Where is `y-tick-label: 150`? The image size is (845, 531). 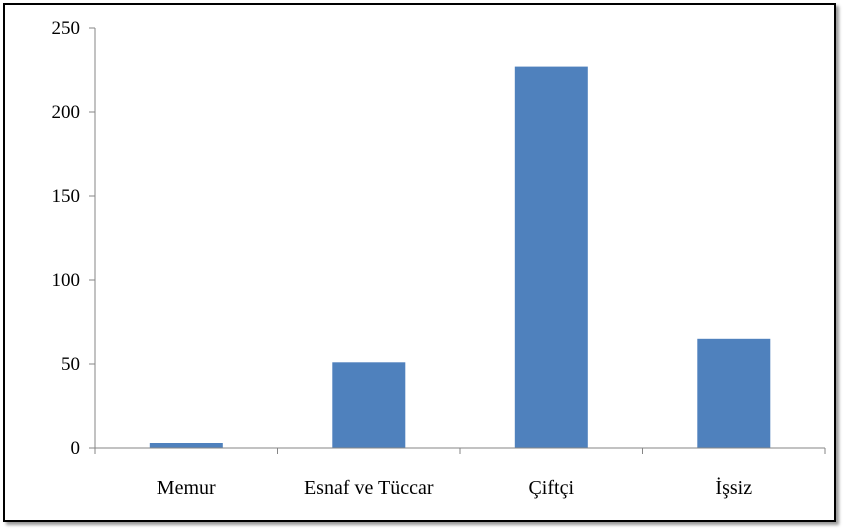 y-tick-label: 150 is located at coordinates (66, 196).